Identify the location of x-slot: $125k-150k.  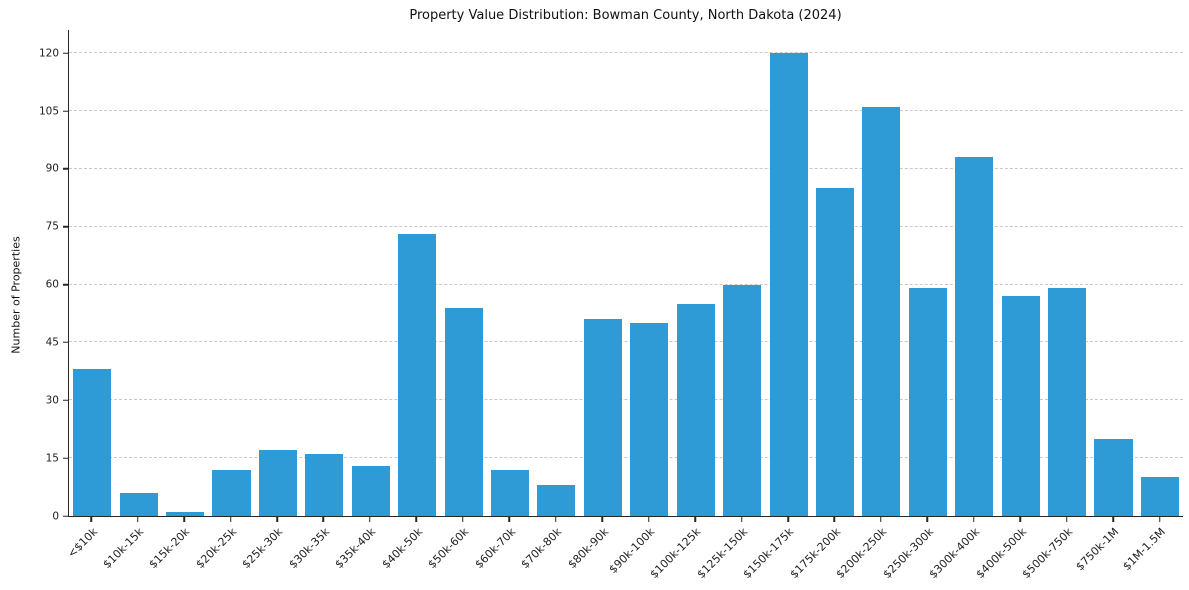
(729, 553).